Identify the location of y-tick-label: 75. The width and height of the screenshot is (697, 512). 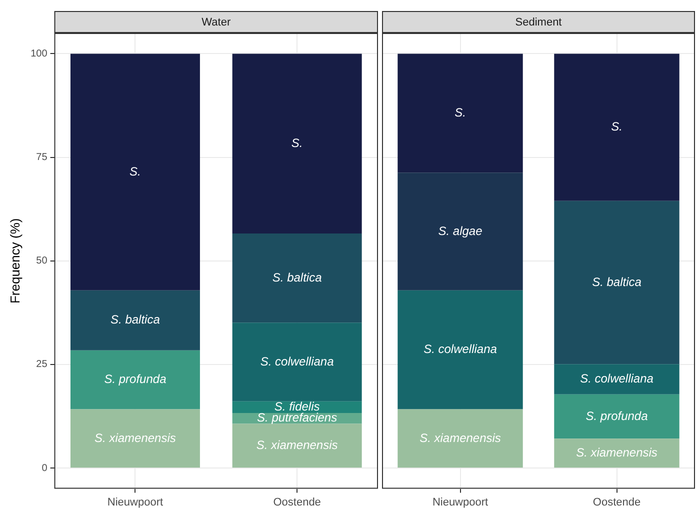
(42, 158).